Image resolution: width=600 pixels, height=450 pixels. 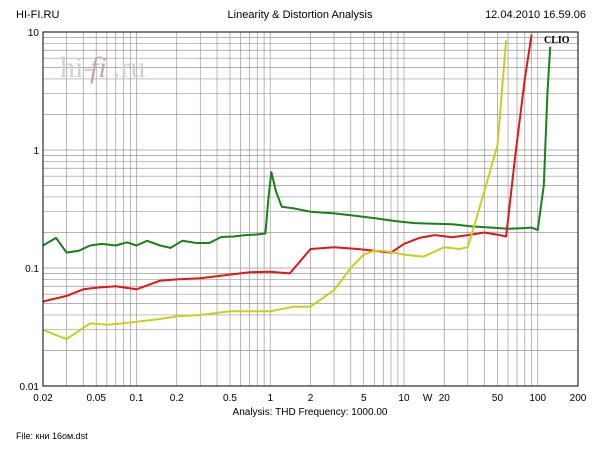 What do you see at coordinates (578, 398) in the screenshot?
I see `x-tick-label: 200` at bounding box center [578, 398].